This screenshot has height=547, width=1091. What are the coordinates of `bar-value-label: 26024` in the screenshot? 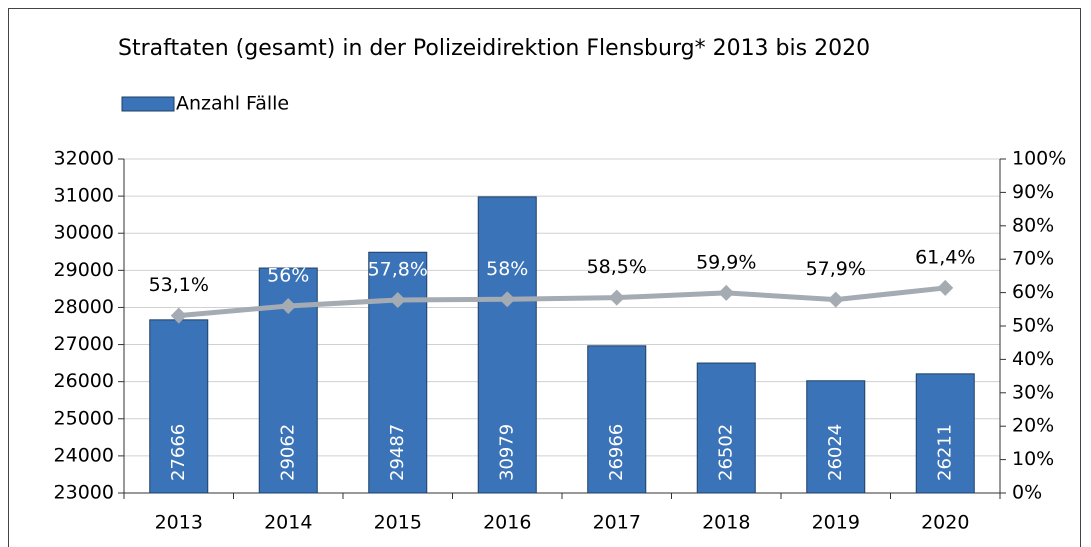 It's located at (835, 452).